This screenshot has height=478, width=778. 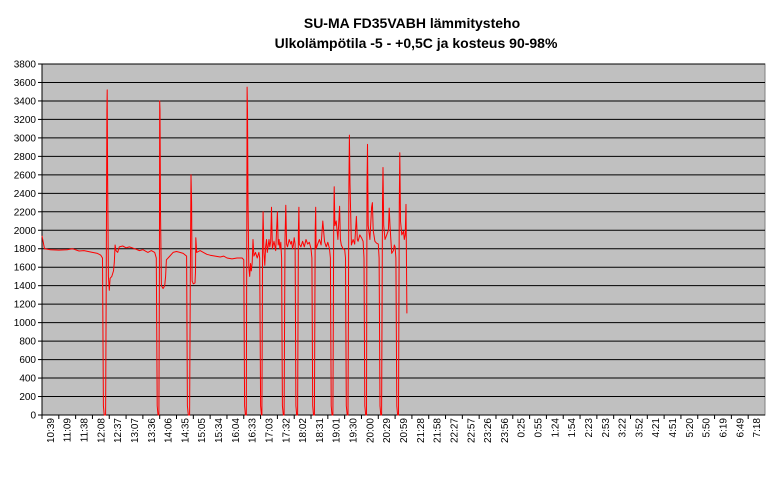 I want to click on y-tick-label: 200, so click(x=27, y=397).